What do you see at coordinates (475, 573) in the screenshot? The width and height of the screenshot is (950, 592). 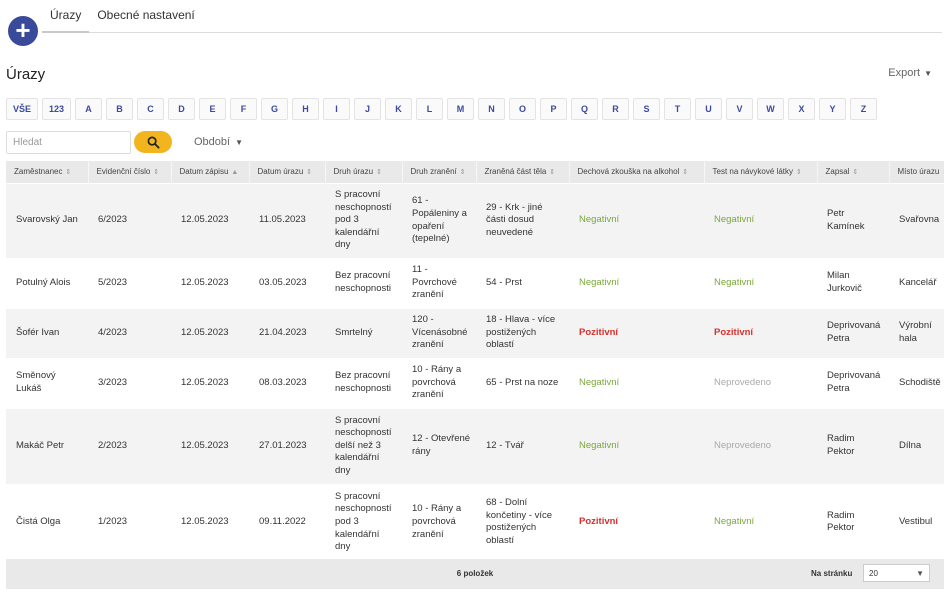 I see `item-count: 6 položek` at bounding box center [475, 573].